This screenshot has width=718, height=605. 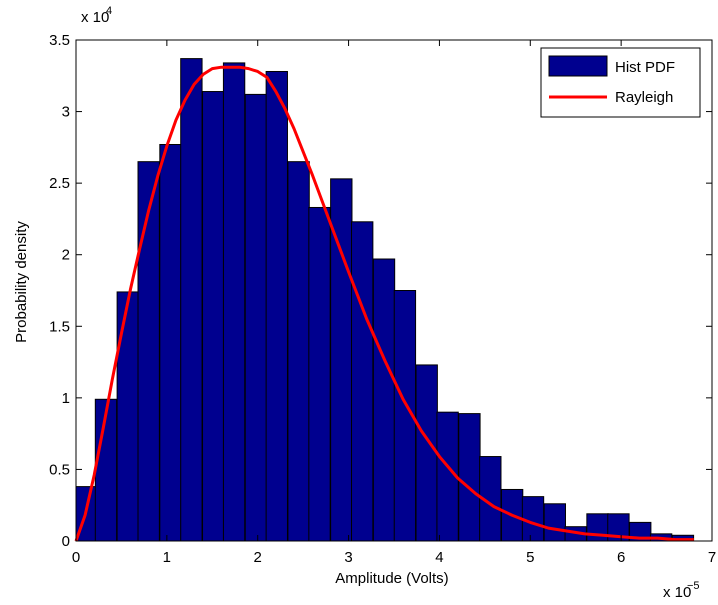 I want to click on y-tick-label: 1, so click(x=66, y=398).